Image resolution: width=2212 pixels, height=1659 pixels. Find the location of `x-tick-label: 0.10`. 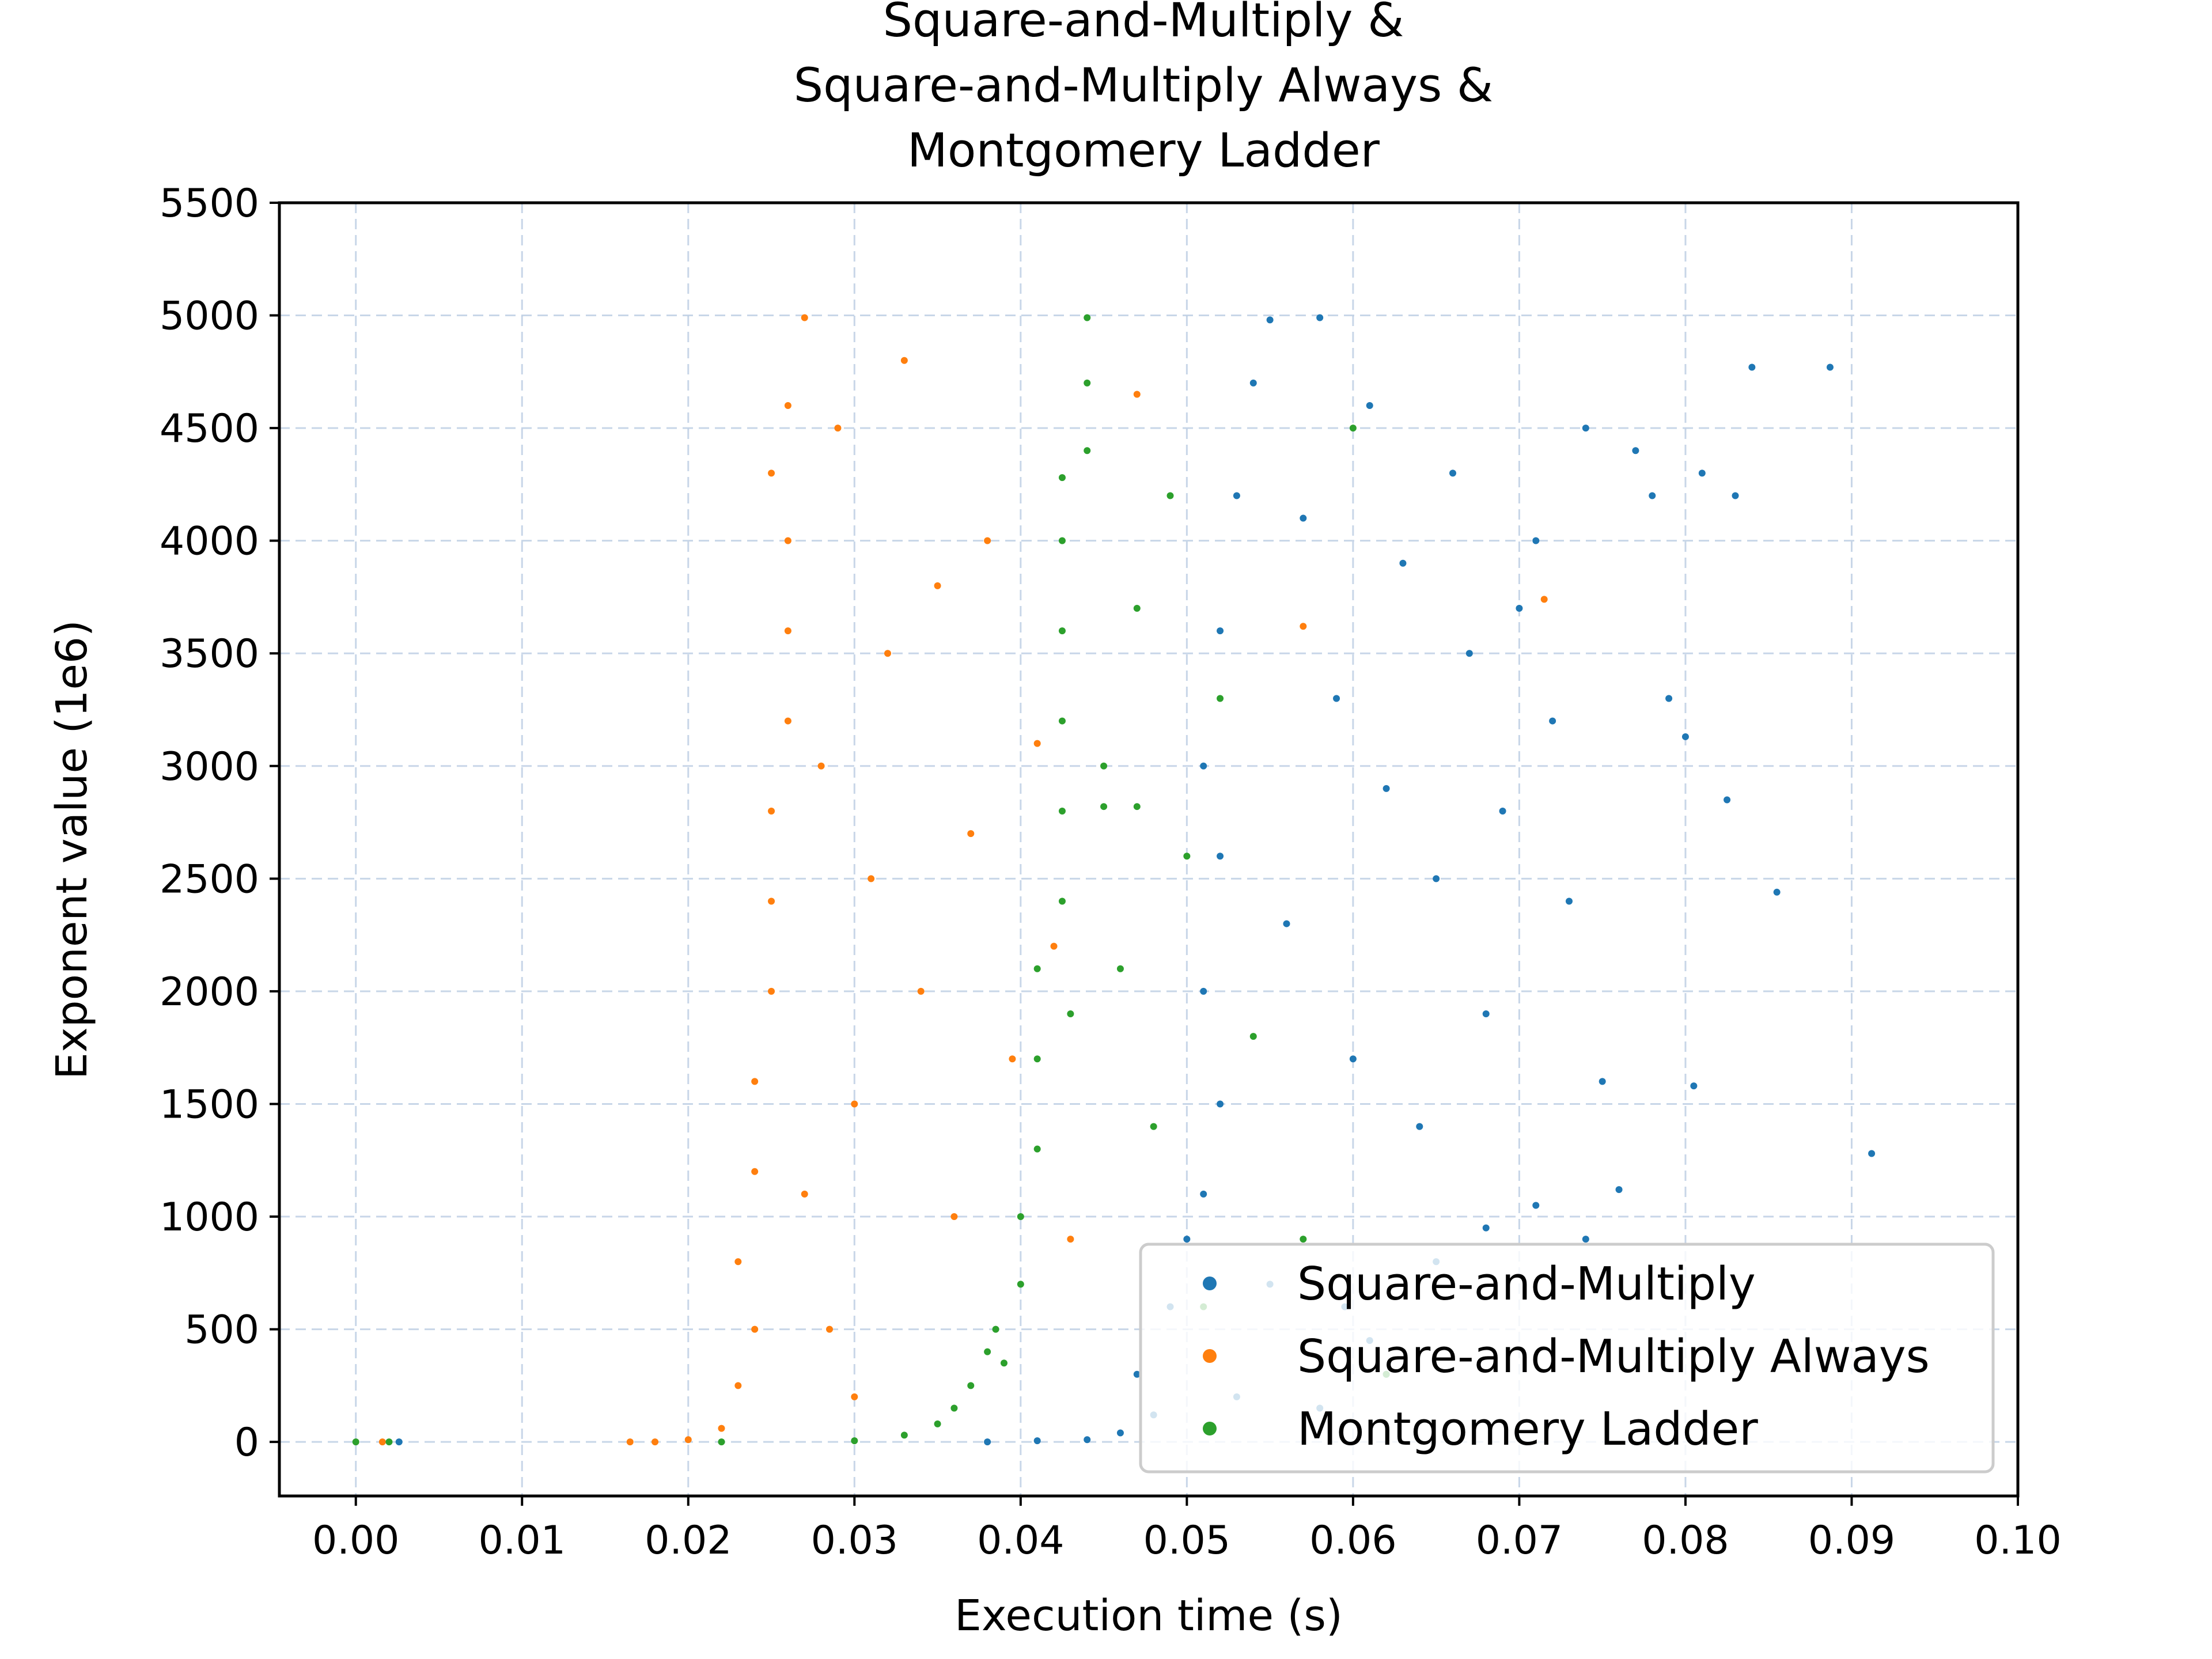

x-tick-label: 0.10 is located at coordinates (2017, 1540).